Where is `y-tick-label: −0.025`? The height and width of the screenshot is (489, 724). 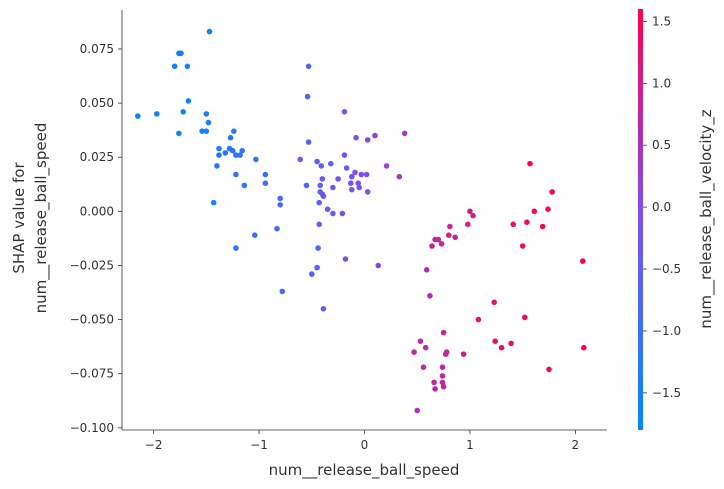 y-tick-label: −0.025 is located at coordinates (92, 265).